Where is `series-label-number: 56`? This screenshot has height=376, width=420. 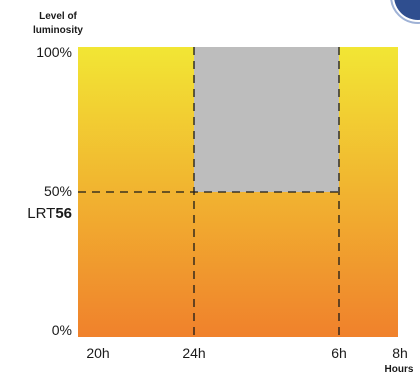
series-label-number: 56 is located at coordinates (63, 213).